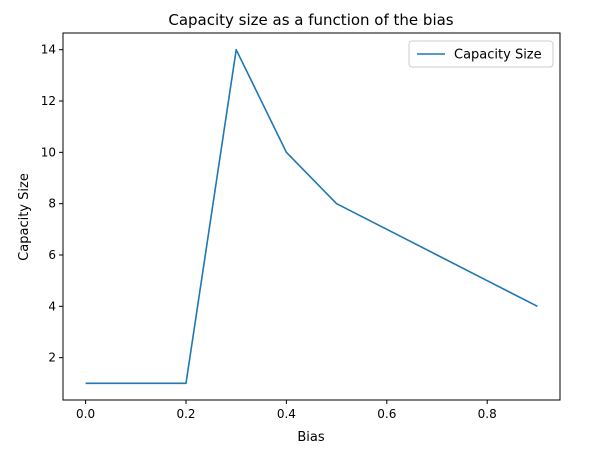 The image size is (600, 450). I want to click on x-tick-label: 0.2, so click(185, 414).